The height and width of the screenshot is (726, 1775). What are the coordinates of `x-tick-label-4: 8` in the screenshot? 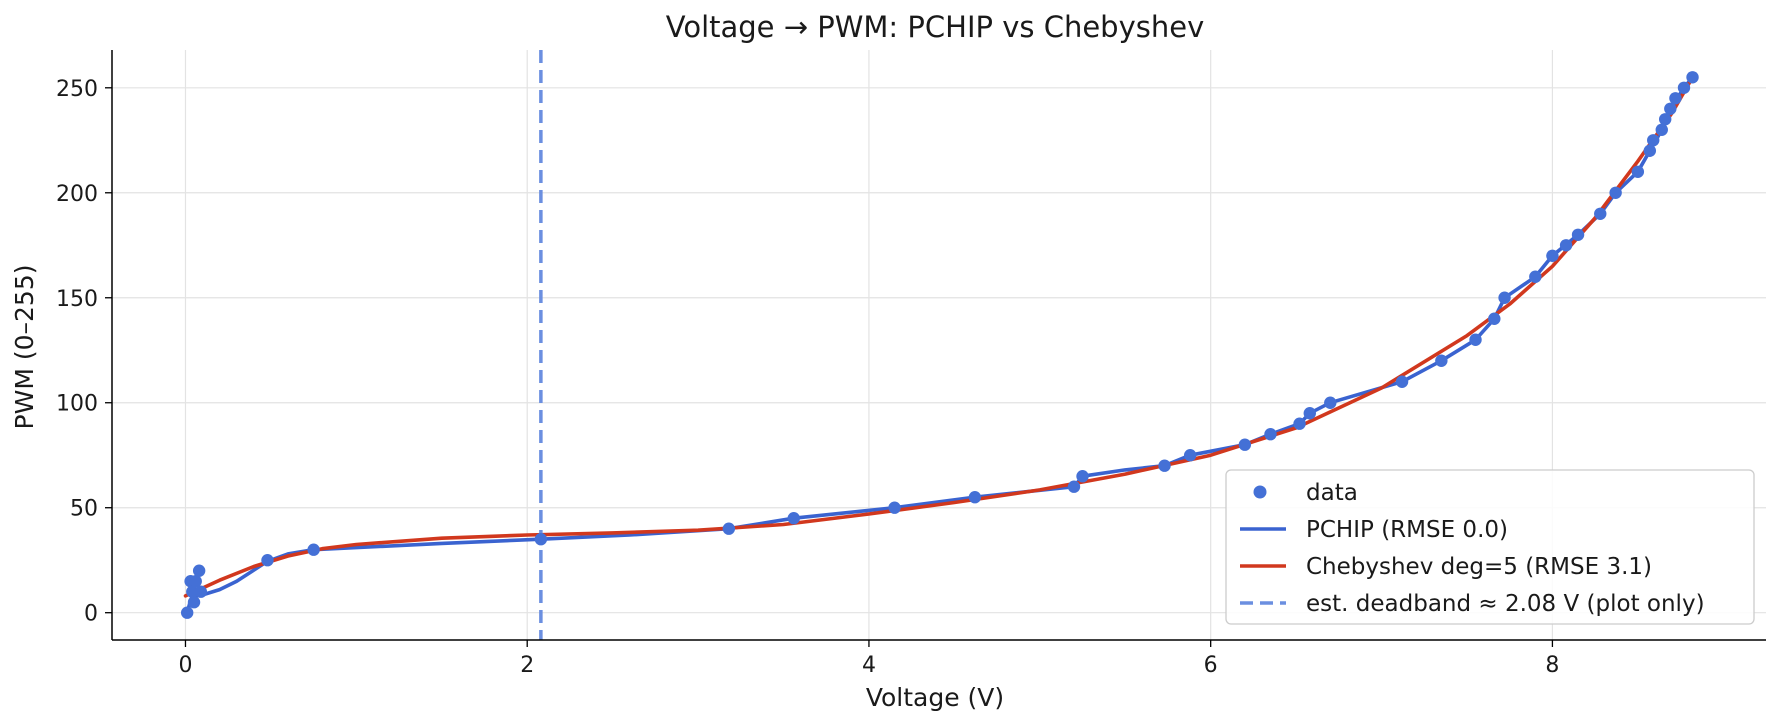 It's located at (1552, 665).